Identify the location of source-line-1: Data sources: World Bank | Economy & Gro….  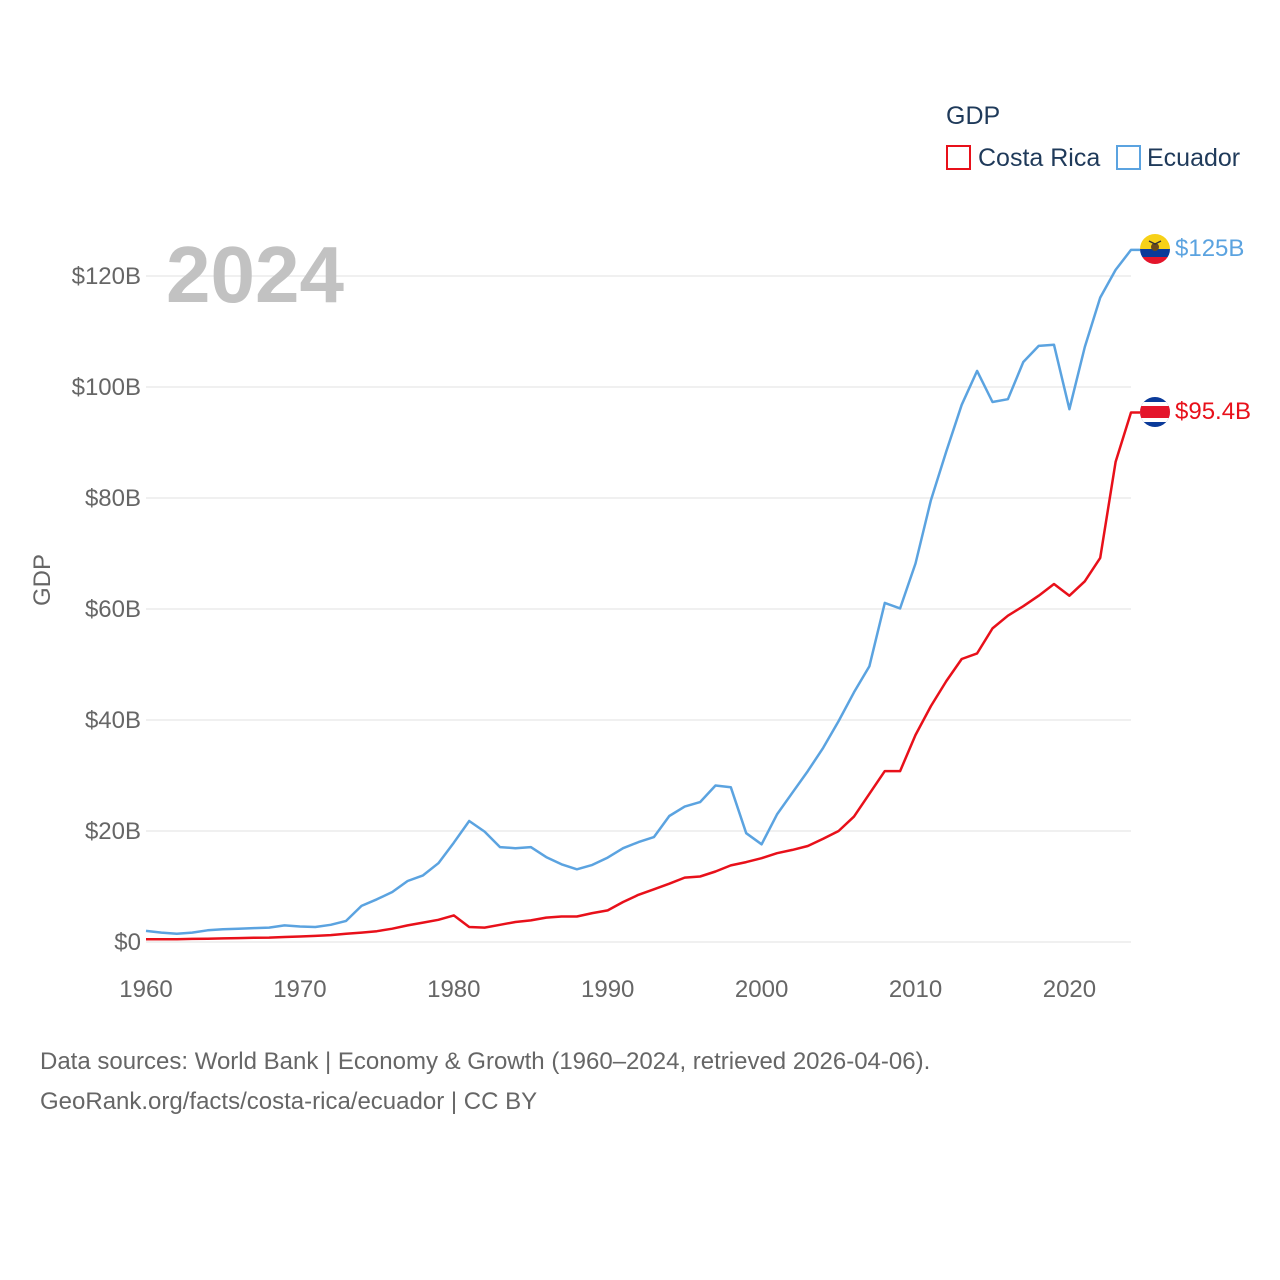
(485, 1061).